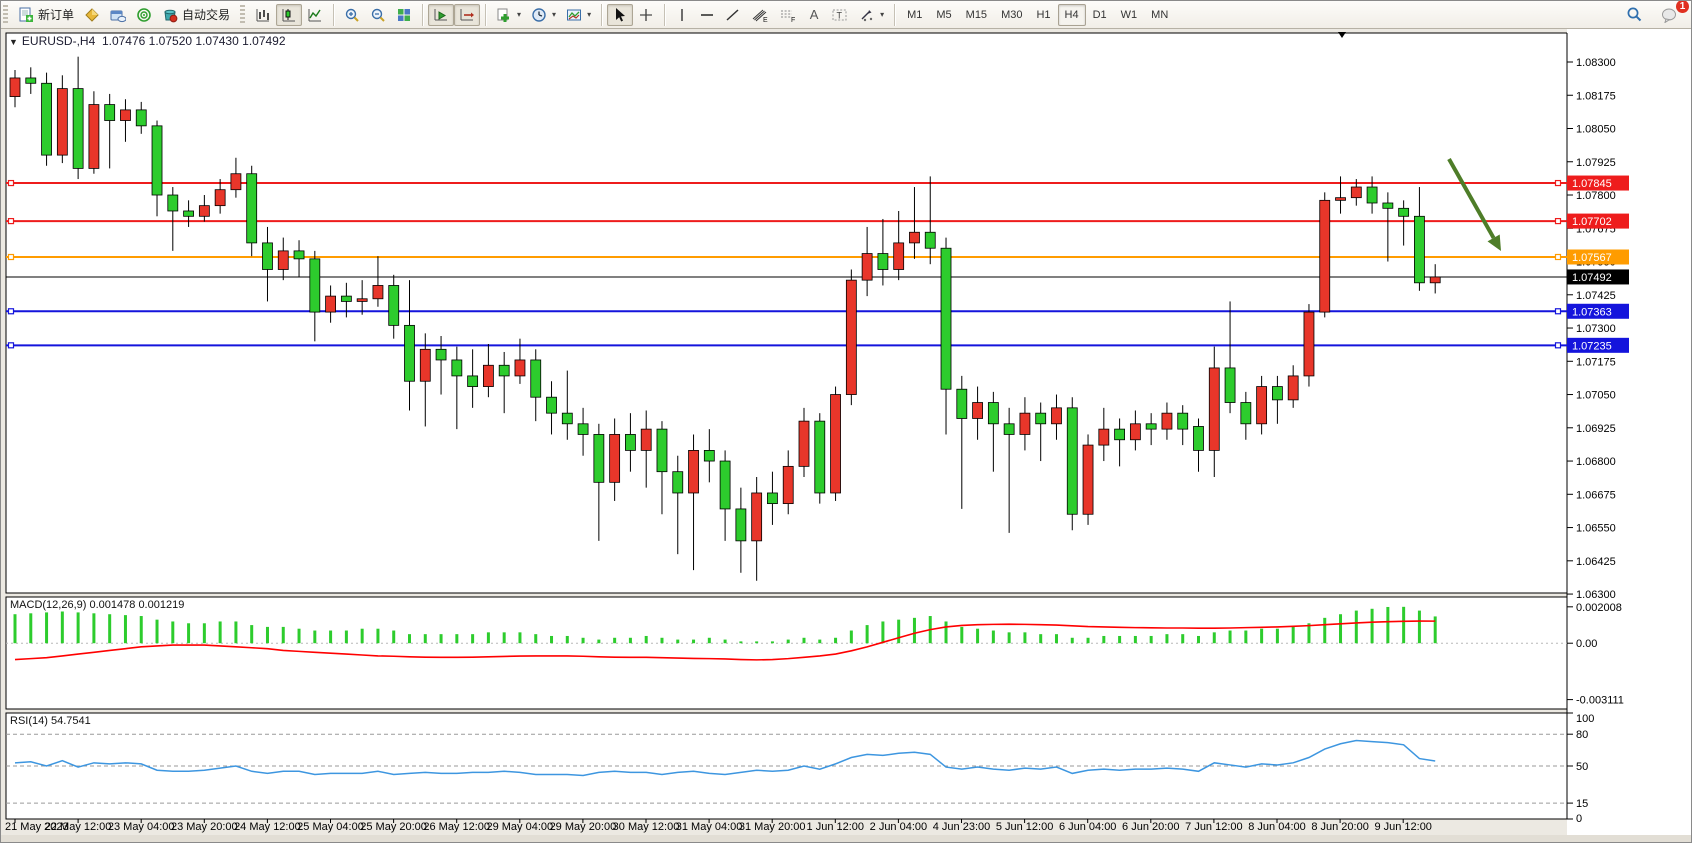  What do you see at coordinates (1629, 436) in the screenshot?
I see `price-axis-column` at bounding box center [1629, 436].